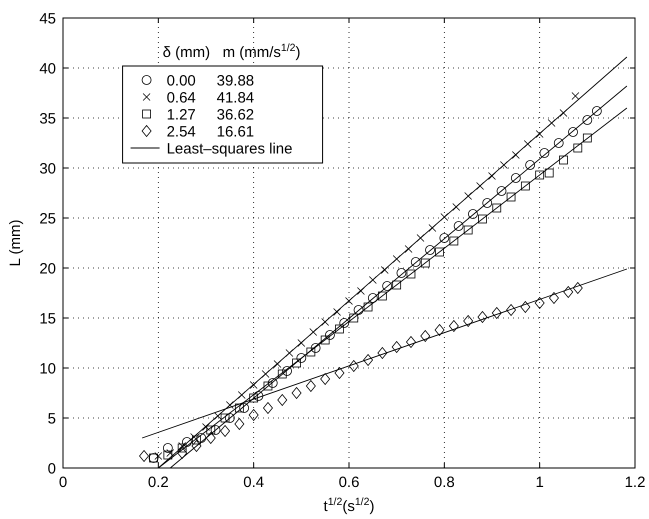  I want to click on x-tick-label: 0.6, so click(349, 482).